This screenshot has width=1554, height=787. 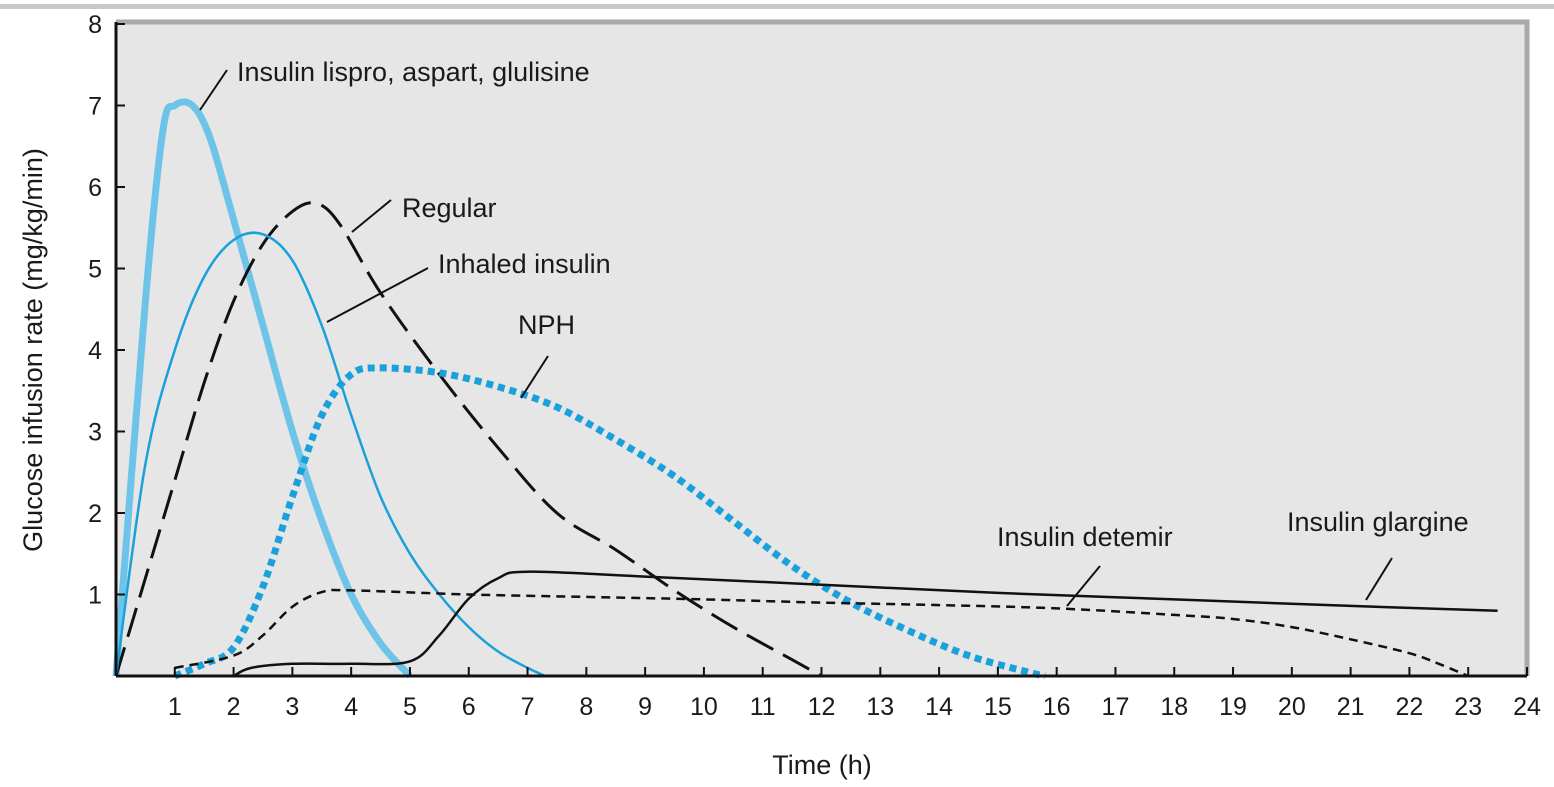 What do you see at coordinates (410, 707) in the screenshot?
I see `x-tick-label: 5` at bounding box center [410, 707].